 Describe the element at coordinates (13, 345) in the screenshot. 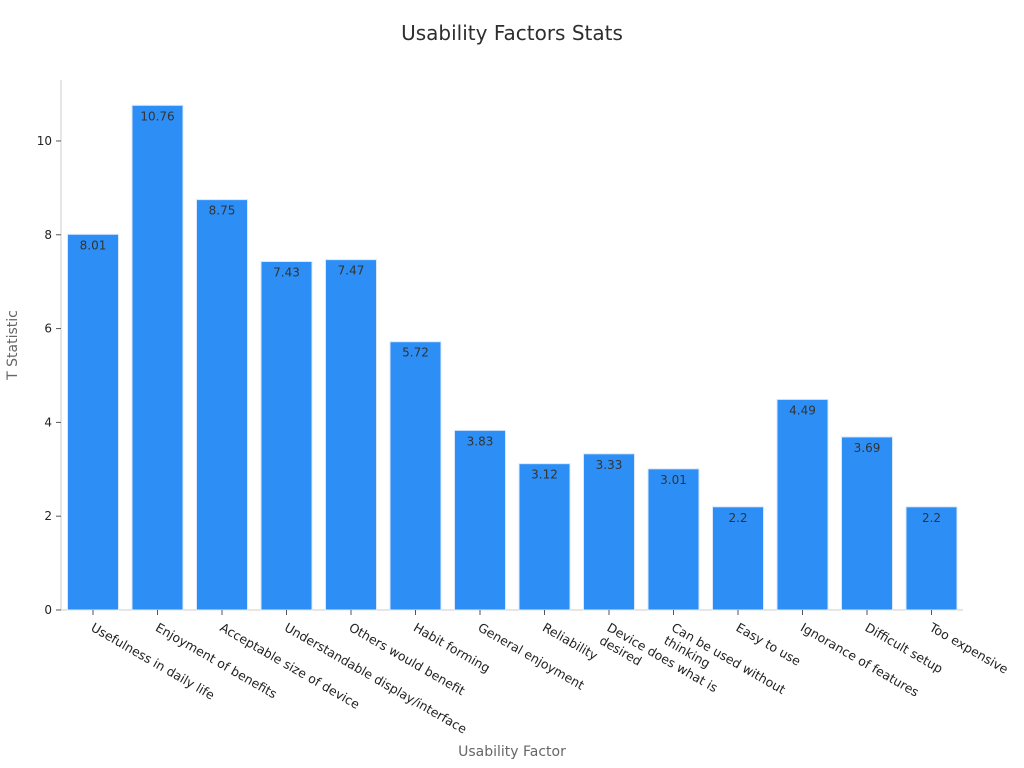

I see `y-axis-title: T Statistic` at that location.